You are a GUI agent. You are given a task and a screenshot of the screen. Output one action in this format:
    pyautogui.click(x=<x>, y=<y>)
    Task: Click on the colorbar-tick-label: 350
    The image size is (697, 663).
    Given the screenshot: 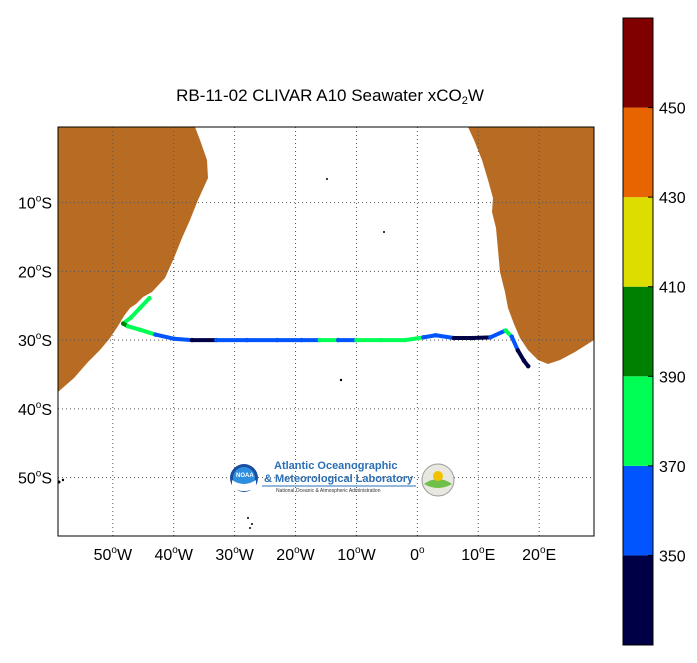 What is the action you would take?
    pyautogui.click(x=672, y=556)
    